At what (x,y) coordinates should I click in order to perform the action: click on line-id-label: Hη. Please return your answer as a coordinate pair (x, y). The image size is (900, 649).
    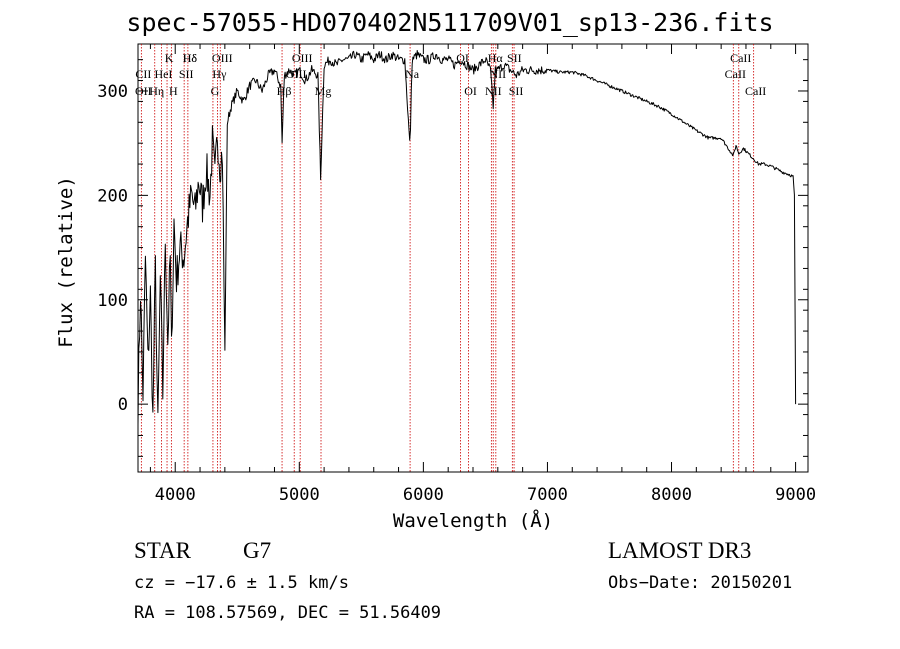
    Looking at the image, I should click on (156, 91).